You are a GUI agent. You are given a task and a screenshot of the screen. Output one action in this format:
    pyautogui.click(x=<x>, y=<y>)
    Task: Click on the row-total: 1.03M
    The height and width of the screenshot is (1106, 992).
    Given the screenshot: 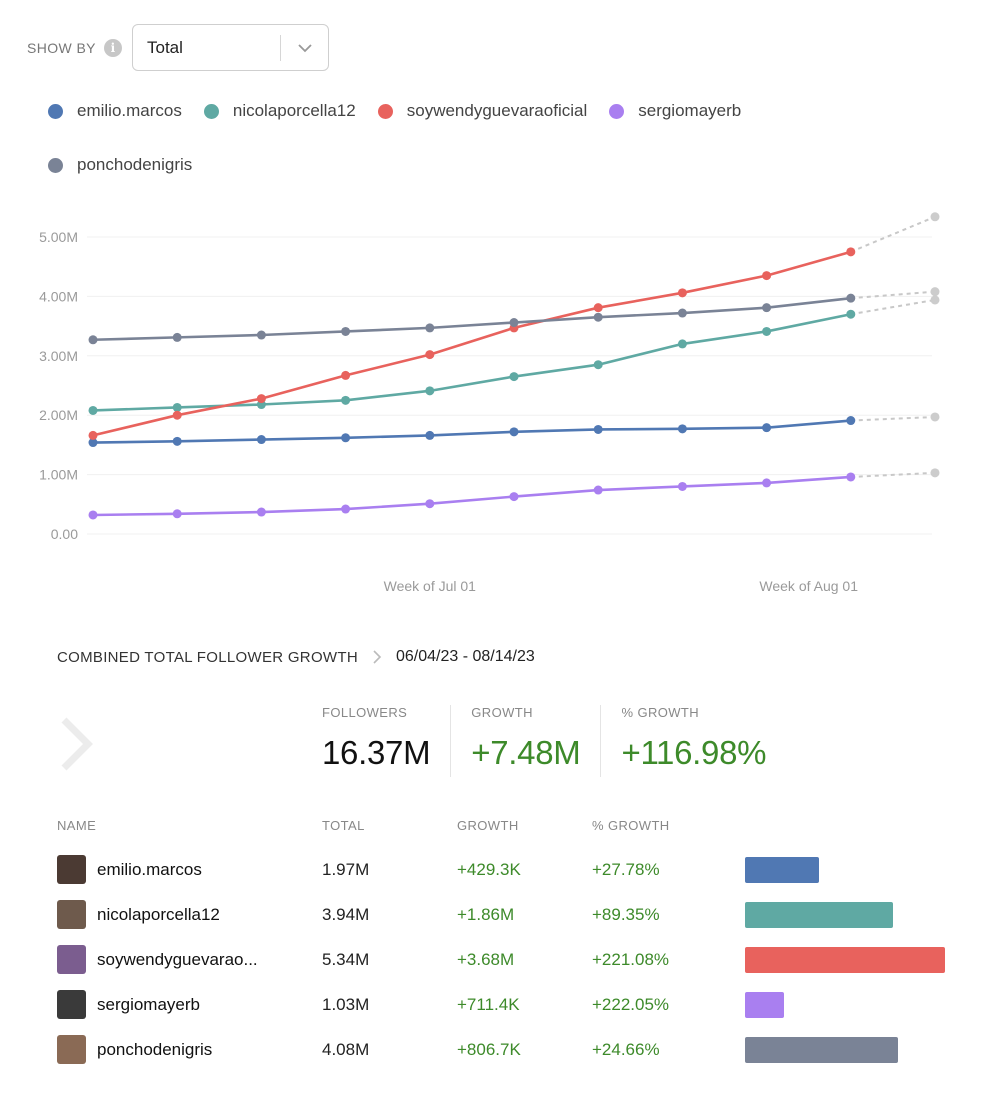 What is the action you would take?
    pyautogui.click(x=346, y=1004)
    